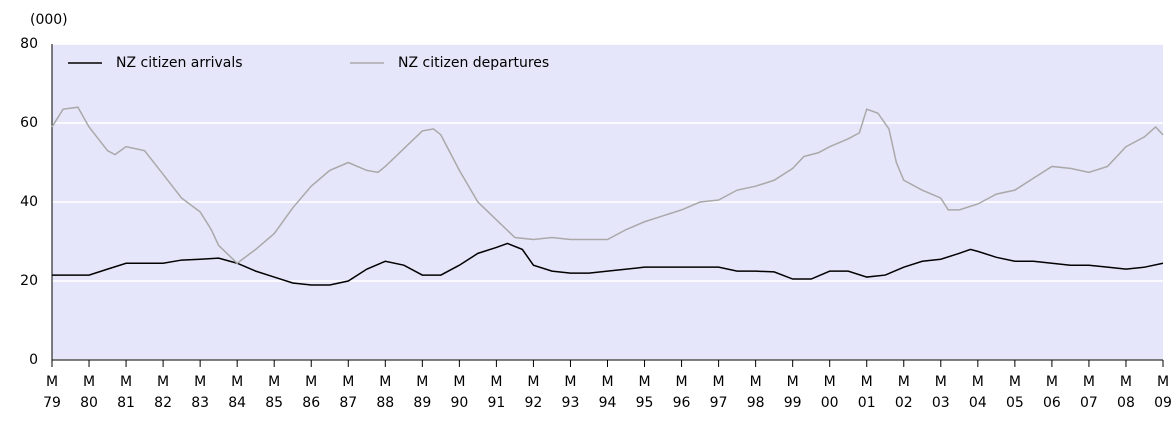  Describe the element at coordinates (385, 392) in the screenshot. I see `x-tick-label: M 88` at that location.